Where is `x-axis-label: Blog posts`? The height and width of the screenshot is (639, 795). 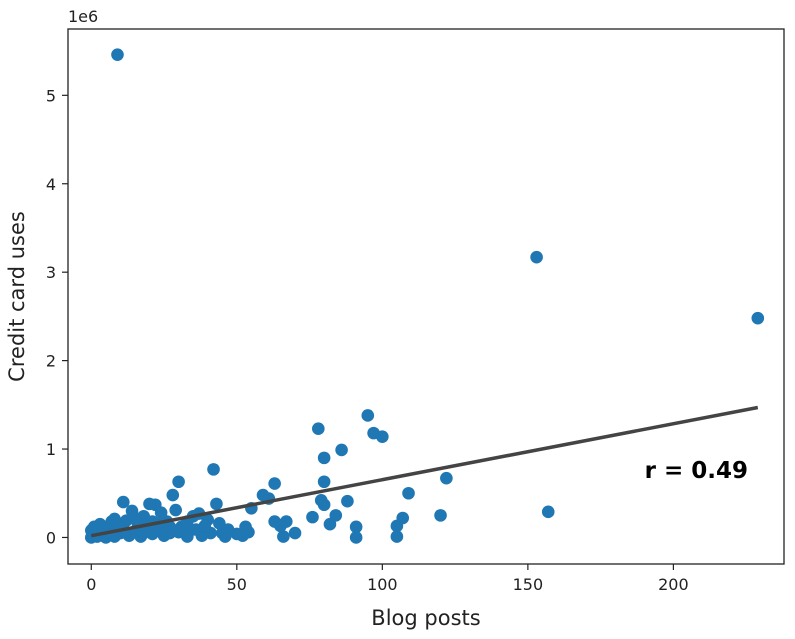
x-axis-label: Blog posts is located at coordinates (425, 618).